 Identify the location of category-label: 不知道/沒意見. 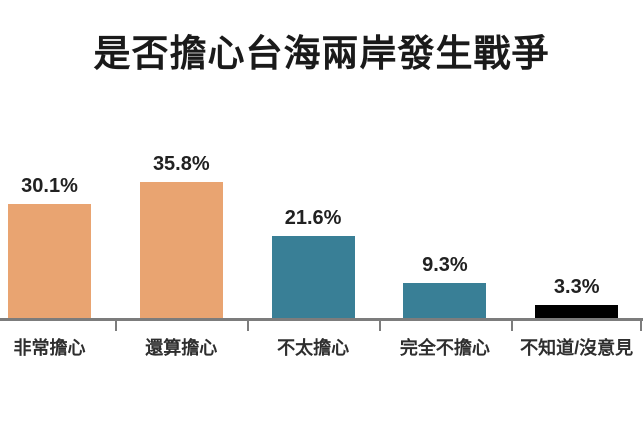
(577, 348).